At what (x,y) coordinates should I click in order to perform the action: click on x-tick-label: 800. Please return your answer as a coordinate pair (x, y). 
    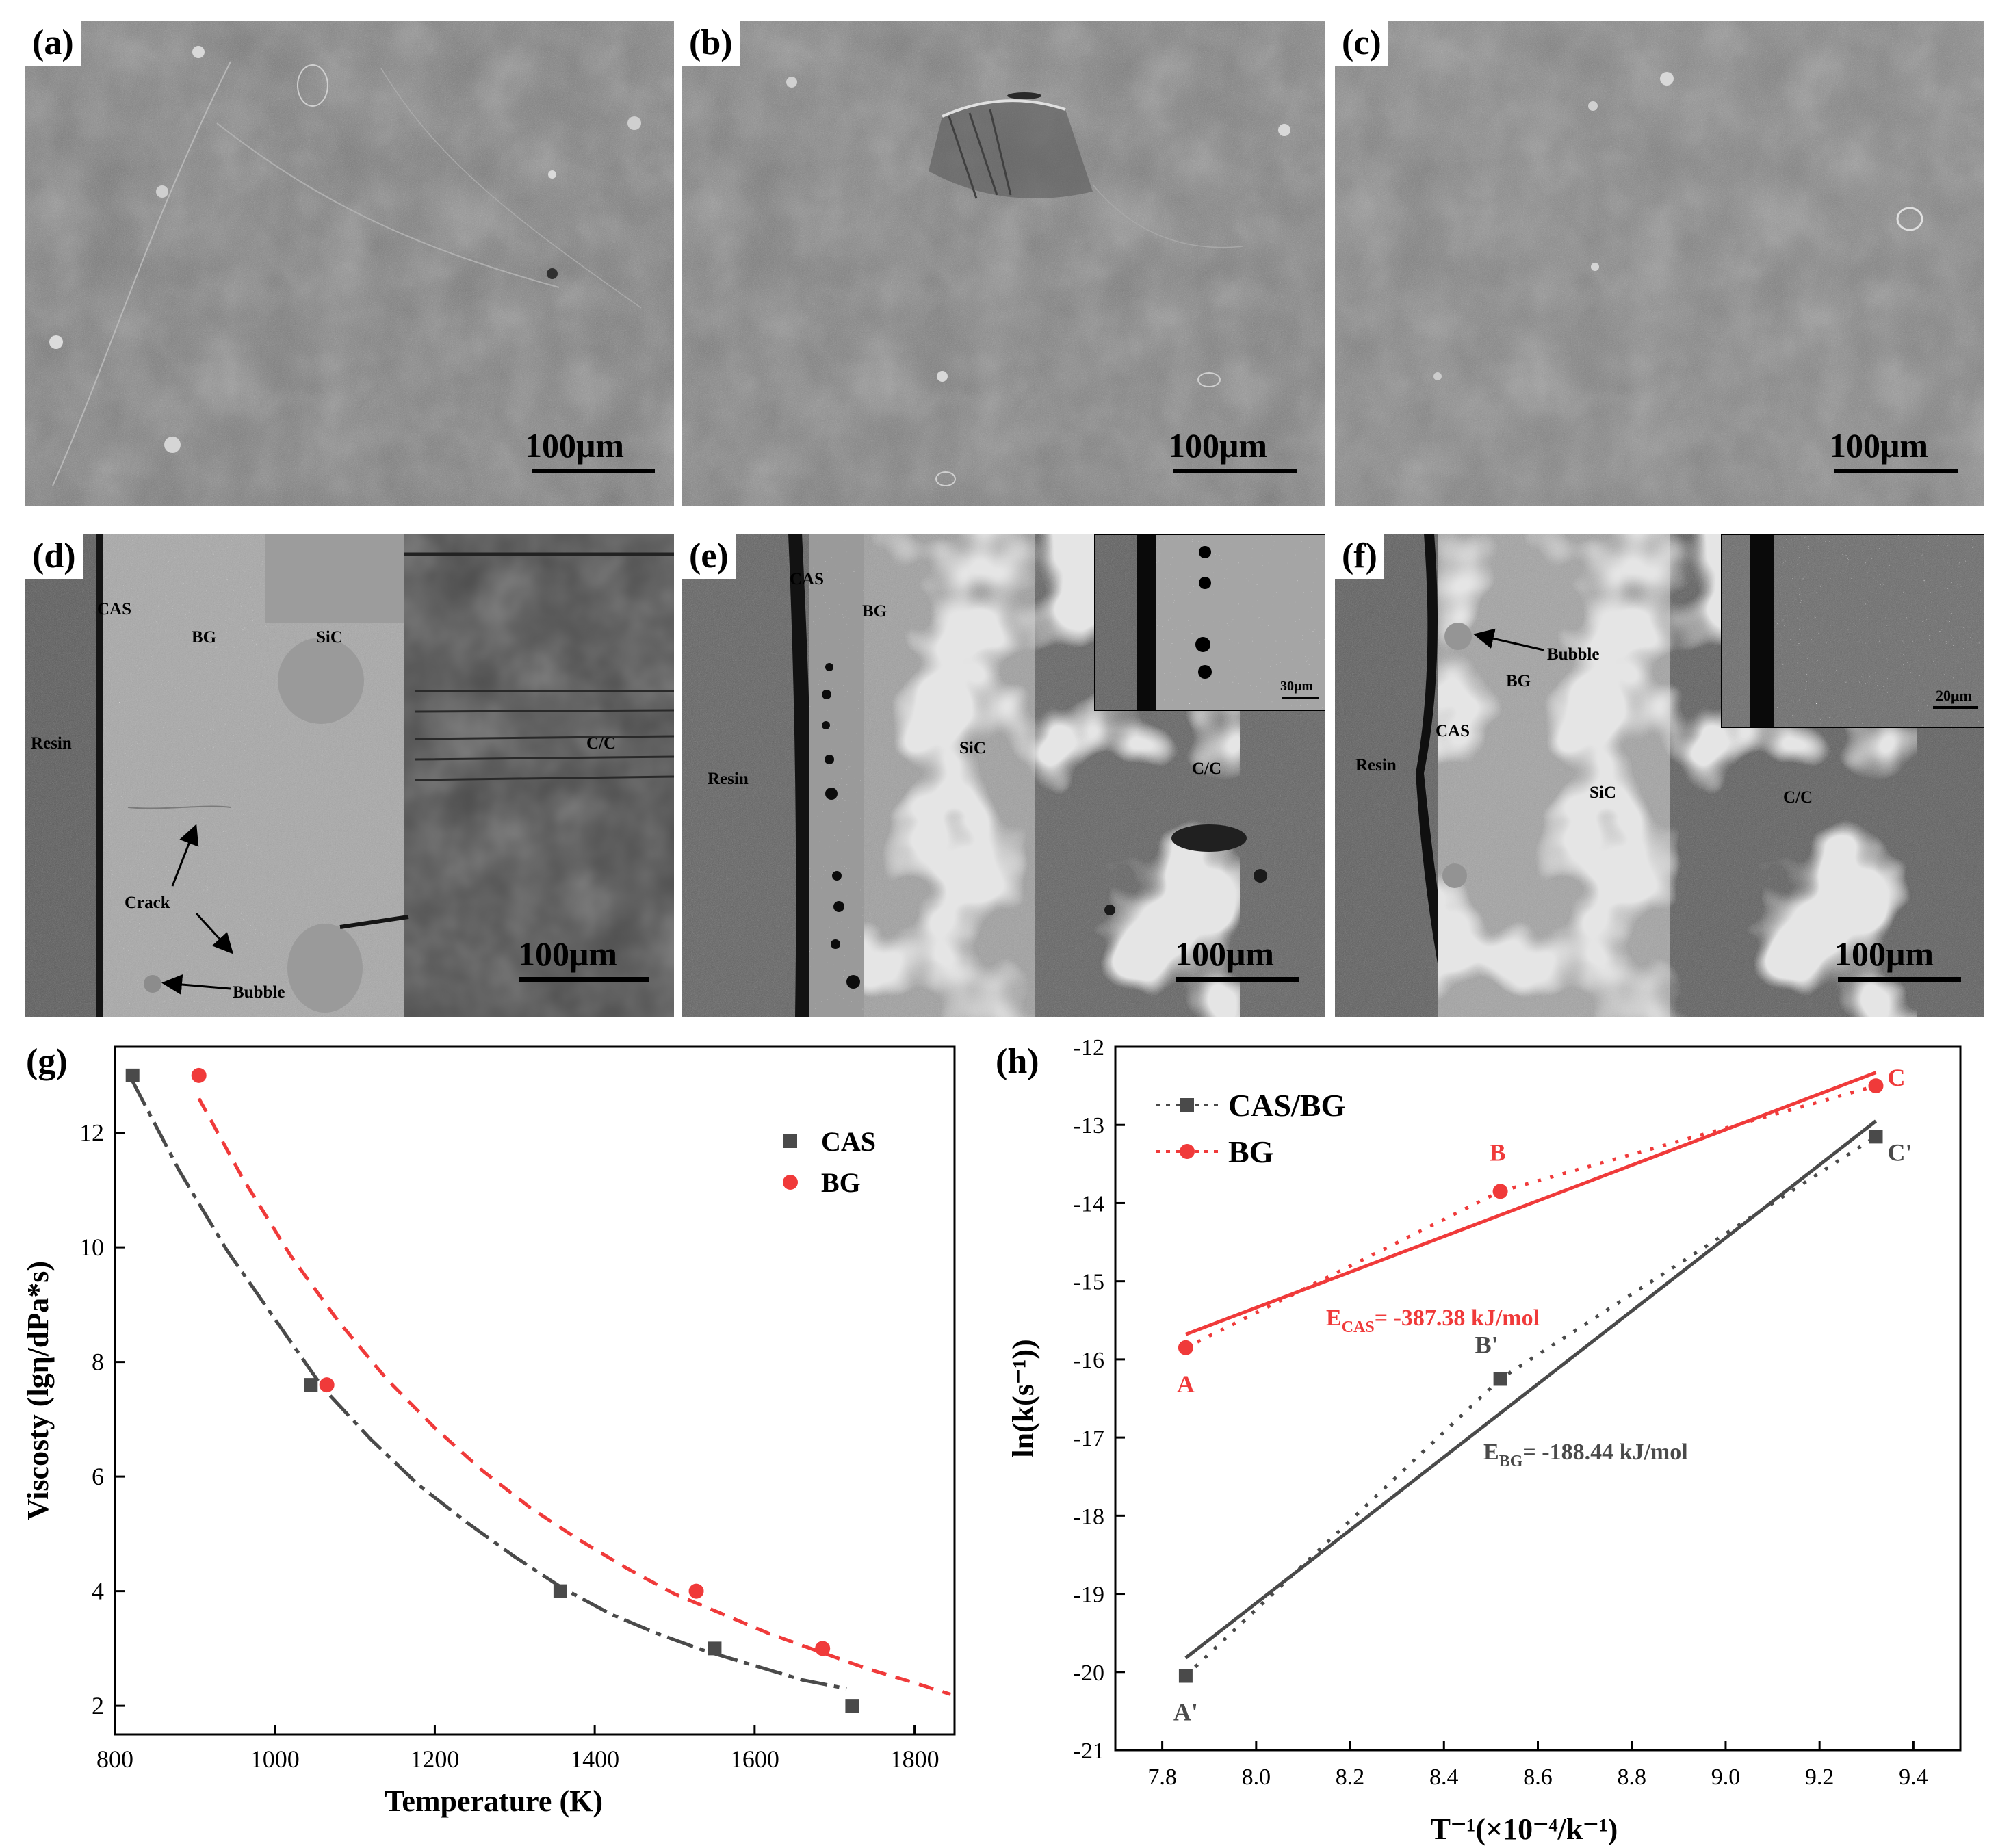
    Looking at the image, I should click on (114, 1759).